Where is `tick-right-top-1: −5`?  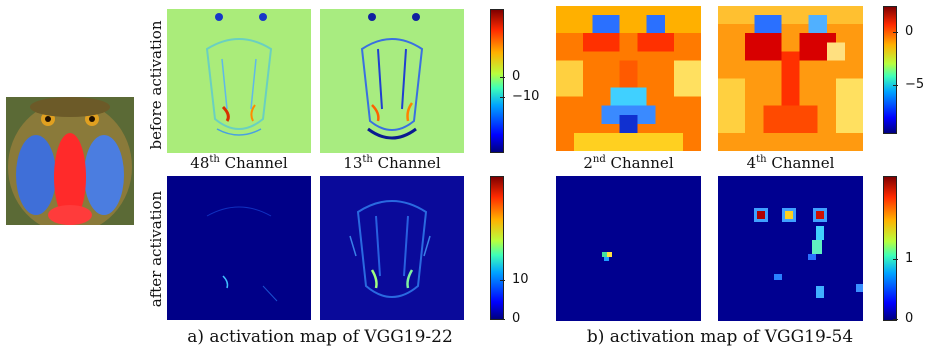 tick-right-top-1: −5 is located at coordinates (908, 84).